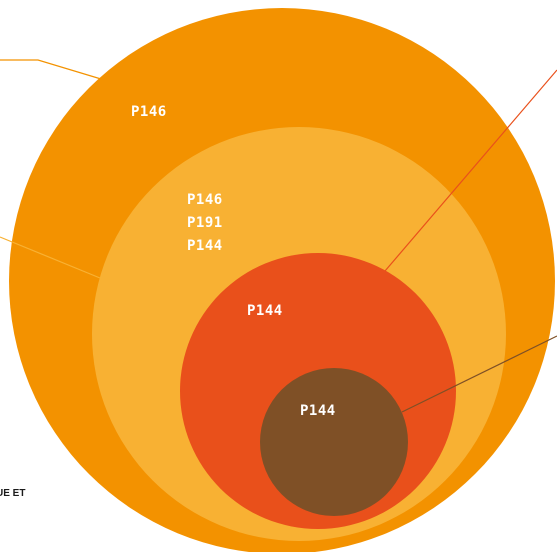  What do you see at coordinates (334, 442) in the screenshot?
I see `core-circle` at bounding box center [334, 442].